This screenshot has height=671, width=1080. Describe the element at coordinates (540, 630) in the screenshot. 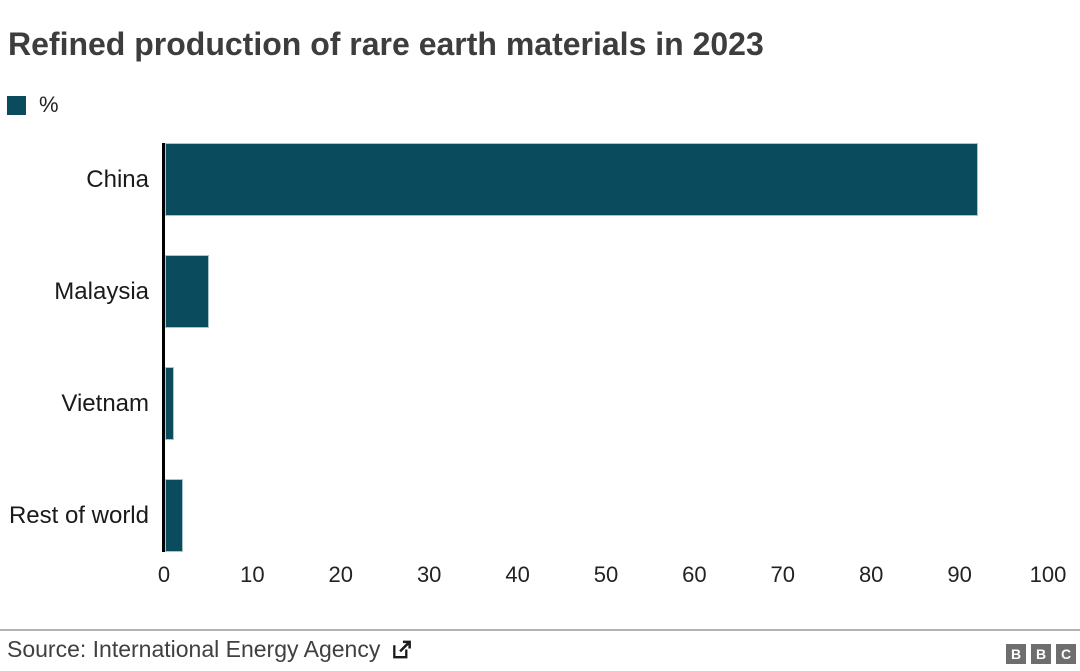

I see `footer-divider` at that location.